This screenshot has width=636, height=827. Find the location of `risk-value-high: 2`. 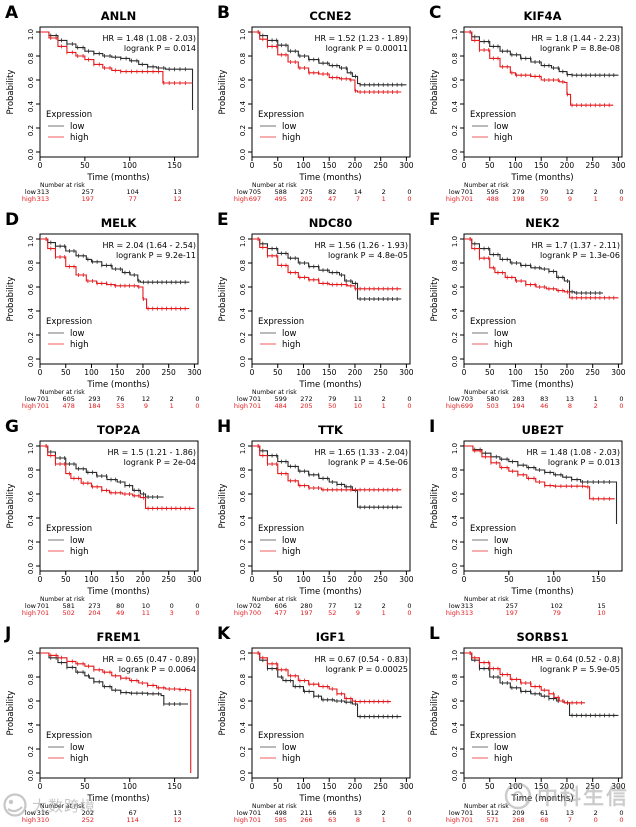

risk-value-high: 2 is located at coordinates (596, 406).